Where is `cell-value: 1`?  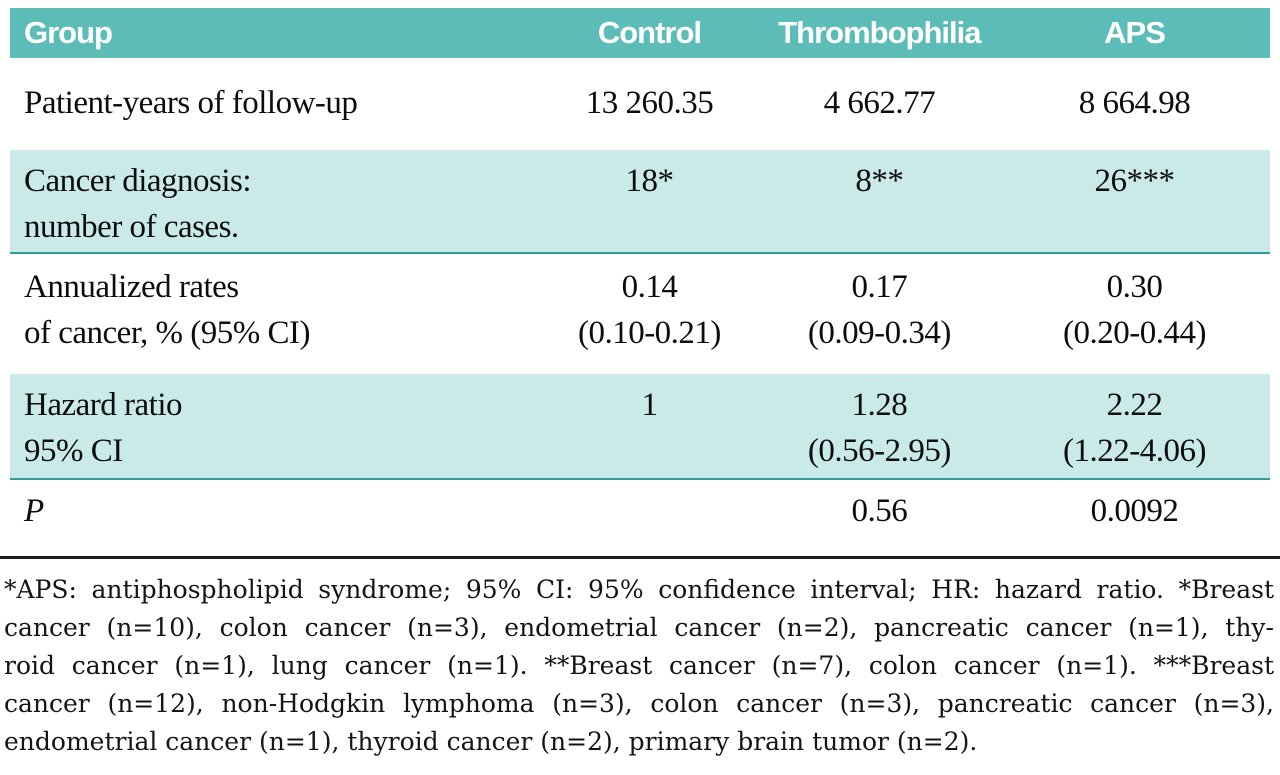
cell-value: 1 is located at coordinates (649, 405).